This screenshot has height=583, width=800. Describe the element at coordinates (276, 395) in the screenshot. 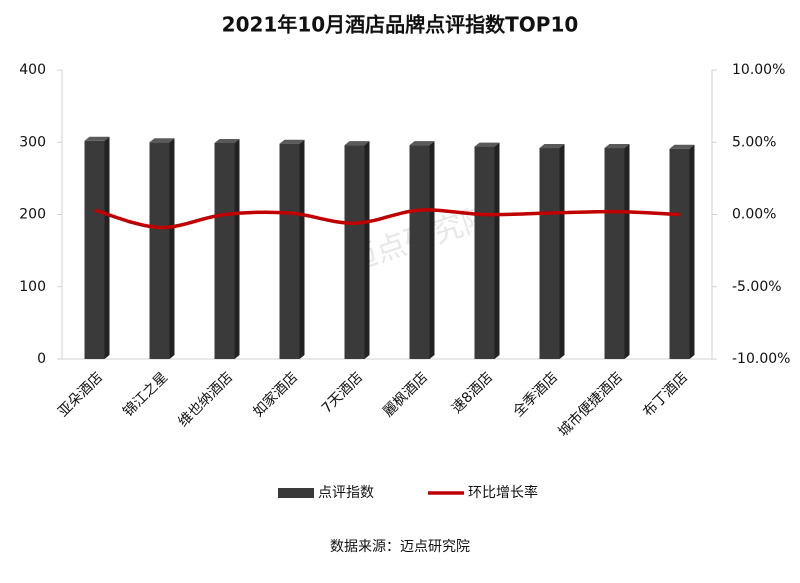

I see `x-tick-label: 如家酒店` at that location.